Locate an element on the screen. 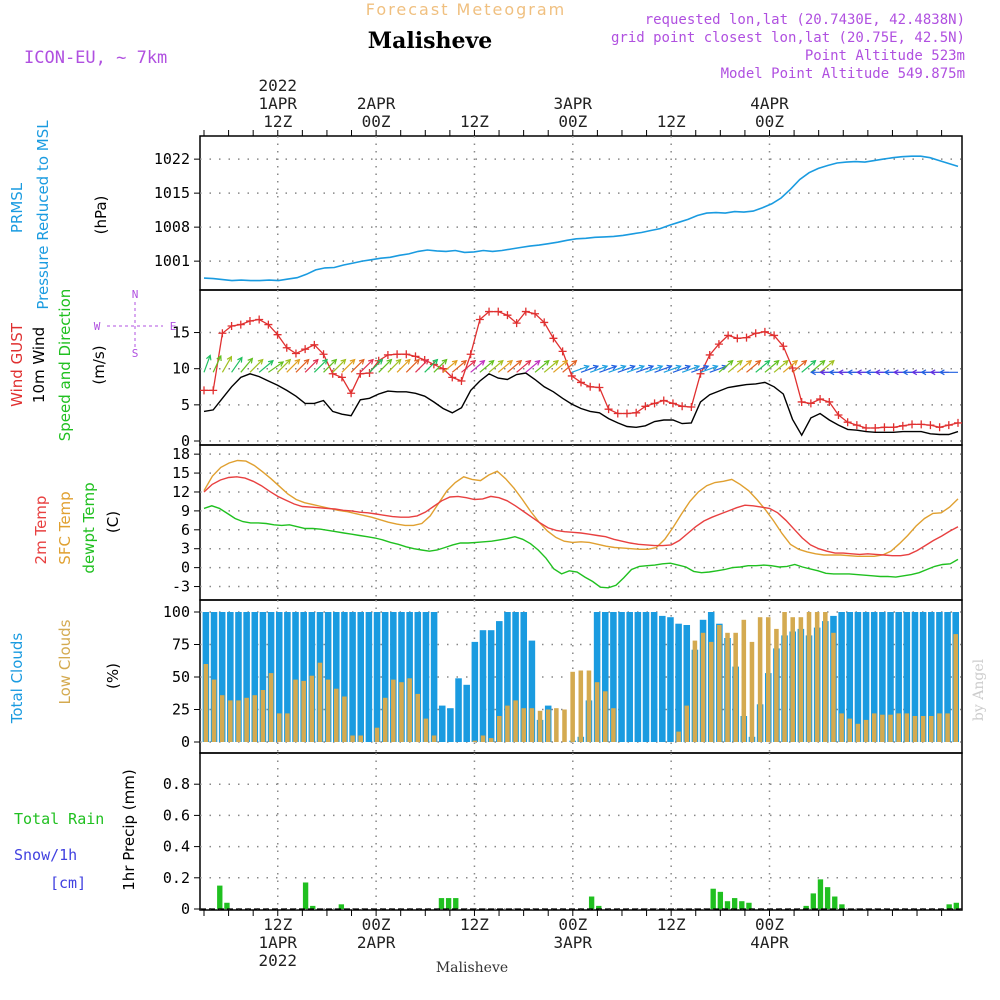 The width and height of the screenshot is (1000, 1000). cloud-label-1: Total Clouds is located at coordinates (17, 679).